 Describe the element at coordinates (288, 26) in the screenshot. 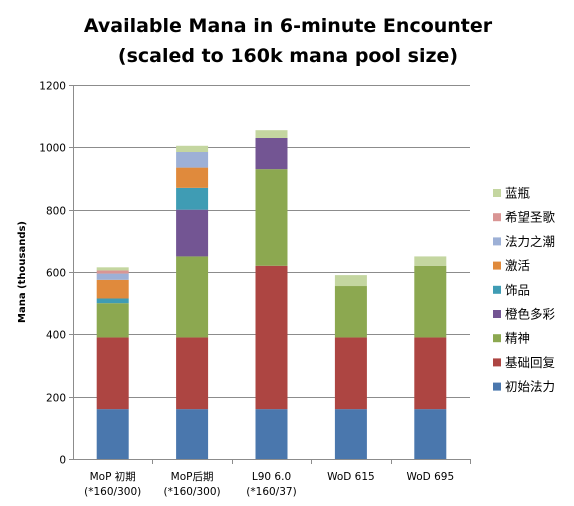

I see `chart-title-line-1: Available Mana in 6-minute Encounter` at that location.